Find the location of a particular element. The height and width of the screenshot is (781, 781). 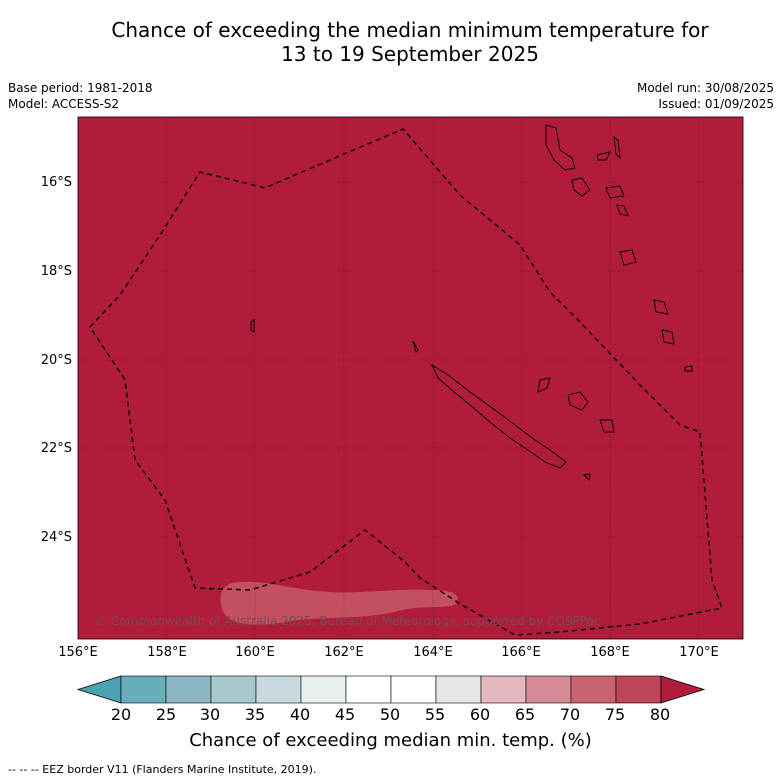

cb-tick-50: 50 is located at coordinates (390, 714).